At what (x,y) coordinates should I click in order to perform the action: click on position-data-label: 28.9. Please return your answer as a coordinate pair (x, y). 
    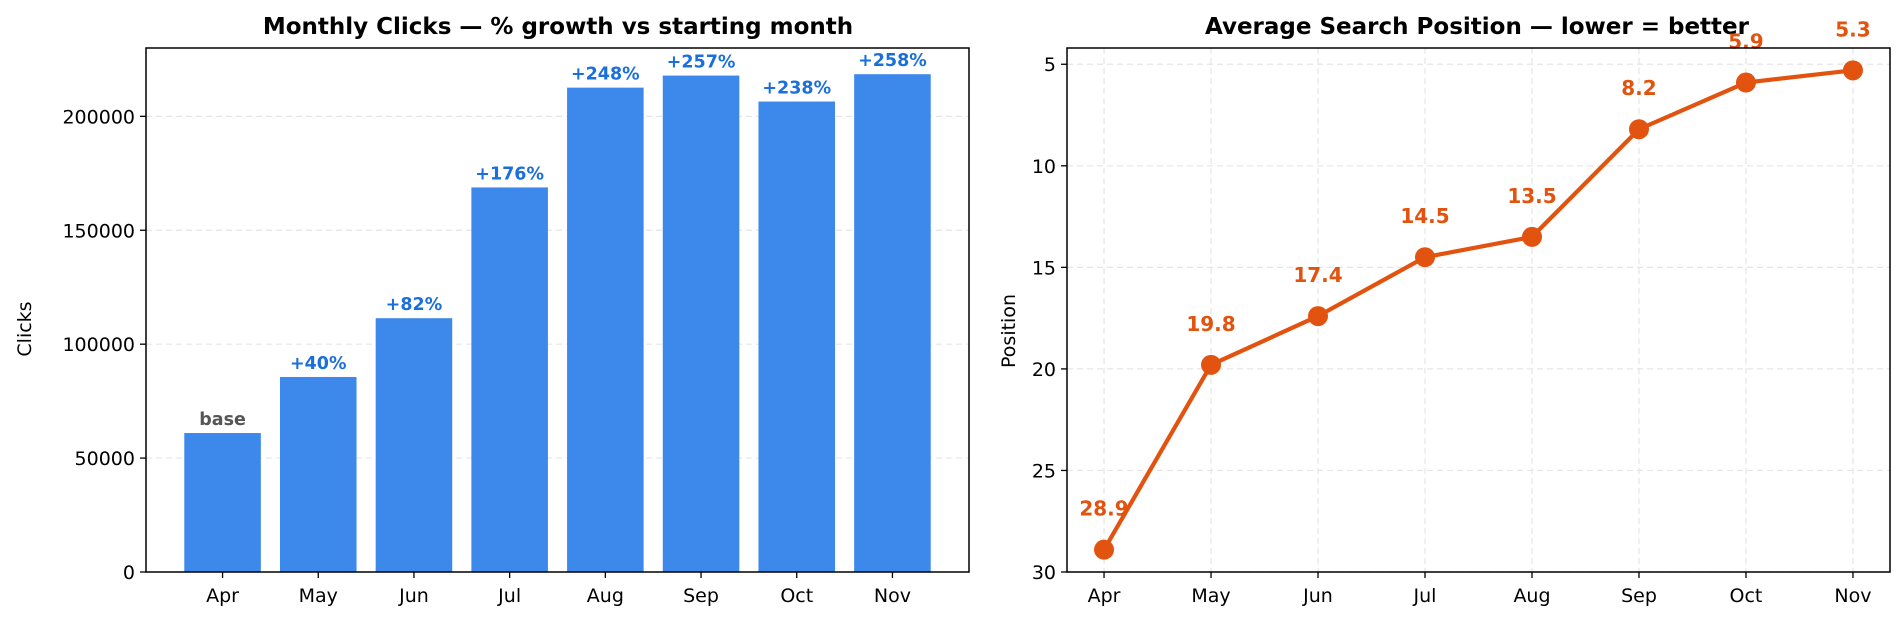
    Looking at the image, I should click on (1103, 509).